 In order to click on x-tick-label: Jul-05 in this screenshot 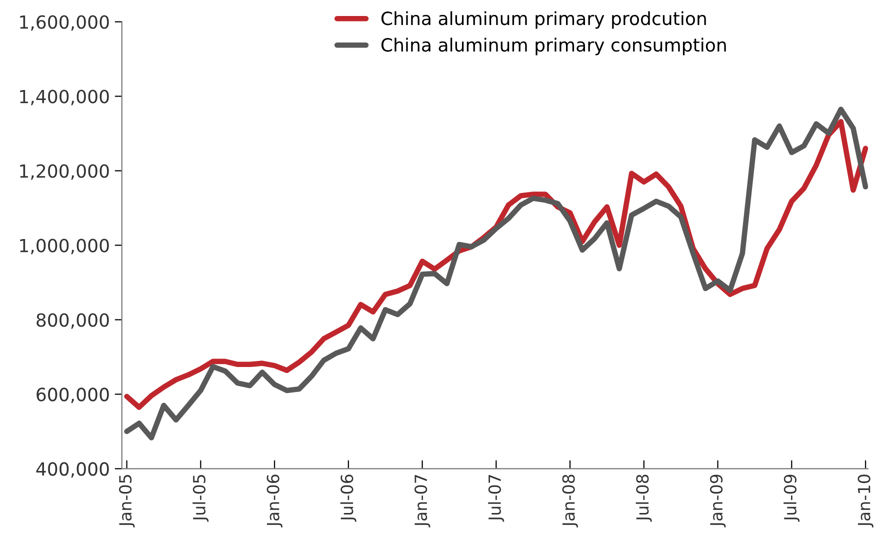, I will do `click(200, 498)`.